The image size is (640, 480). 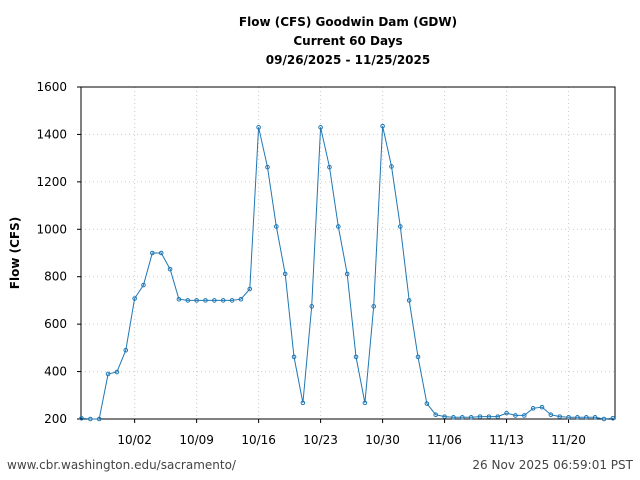 What do you see at coordinates (382, 440) in the screenshot?
I see `x-tick-label: 10/30` at bounding box center [382, 440].